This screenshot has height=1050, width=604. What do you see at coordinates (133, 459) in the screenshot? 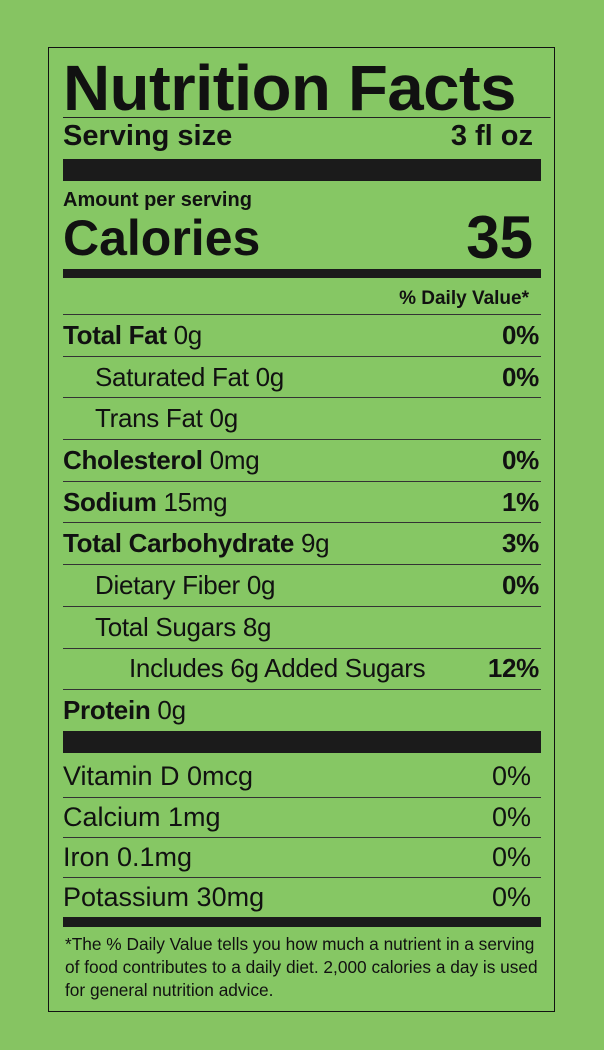
I see `nutrient-name: Cholesterol` at bounding box center [133, 459].